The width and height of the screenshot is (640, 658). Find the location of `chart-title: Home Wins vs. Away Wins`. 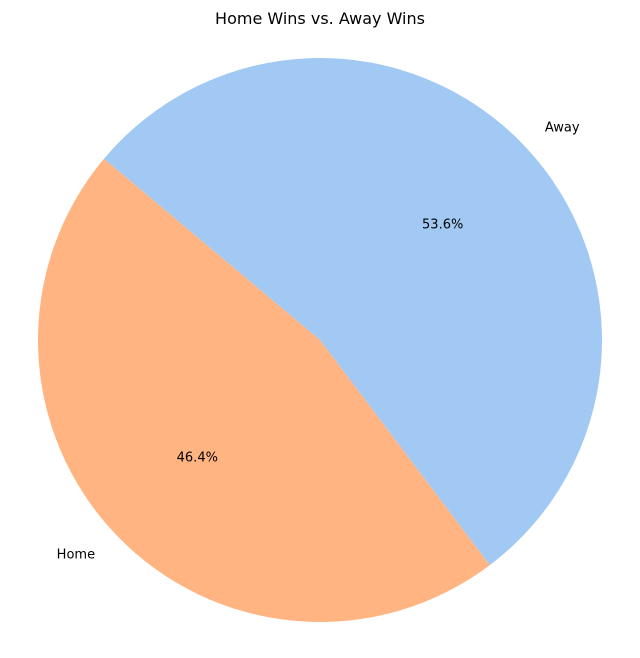

chart-title: Home Wins vs. Away Wins is located at coordinates (320, 18).